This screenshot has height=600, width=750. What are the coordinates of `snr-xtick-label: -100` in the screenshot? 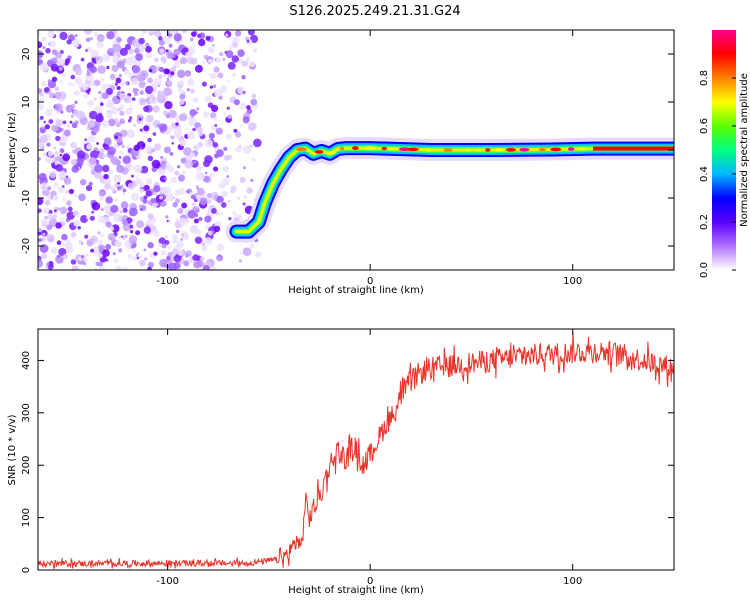 It's located at (167, 581).